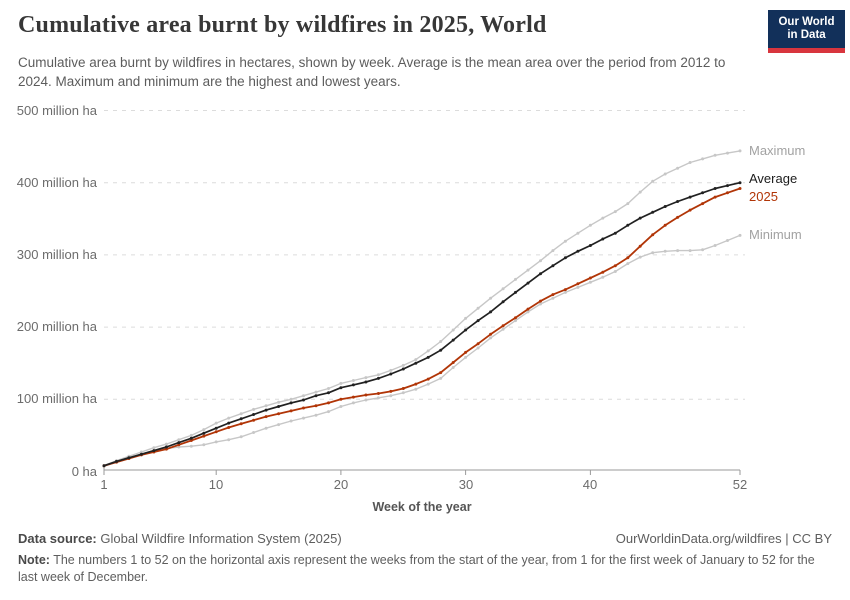 This screenshot has height=600, width=850. Describe the element at coordinates (806, 35) in the screenshot. I see `owid-logo-line2: in Data` at that location.